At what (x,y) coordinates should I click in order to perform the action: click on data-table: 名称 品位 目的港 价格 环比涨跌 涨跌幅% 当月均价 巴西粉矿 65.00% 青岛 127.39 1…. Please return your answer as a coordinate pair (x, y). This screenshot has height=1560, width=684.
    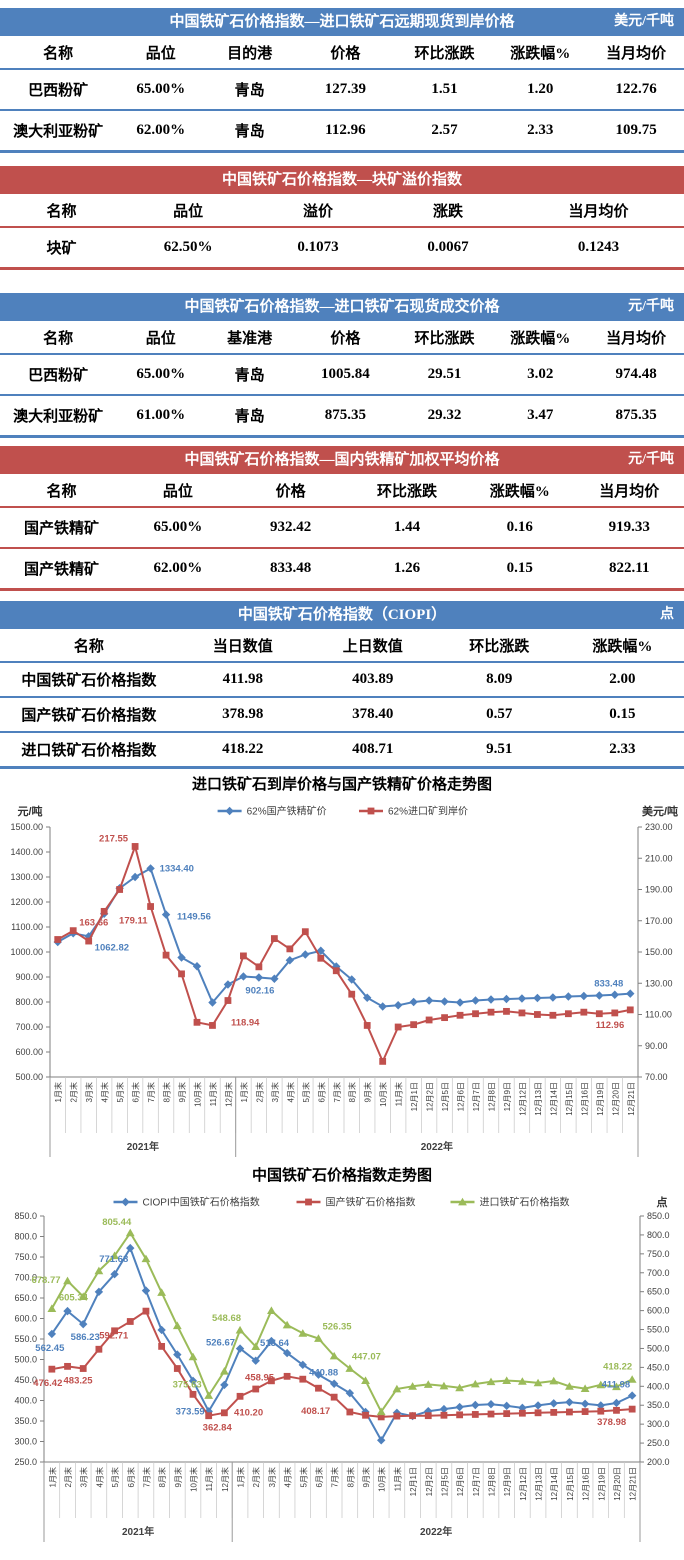
    Looking at the image, I should click on (342, 94).